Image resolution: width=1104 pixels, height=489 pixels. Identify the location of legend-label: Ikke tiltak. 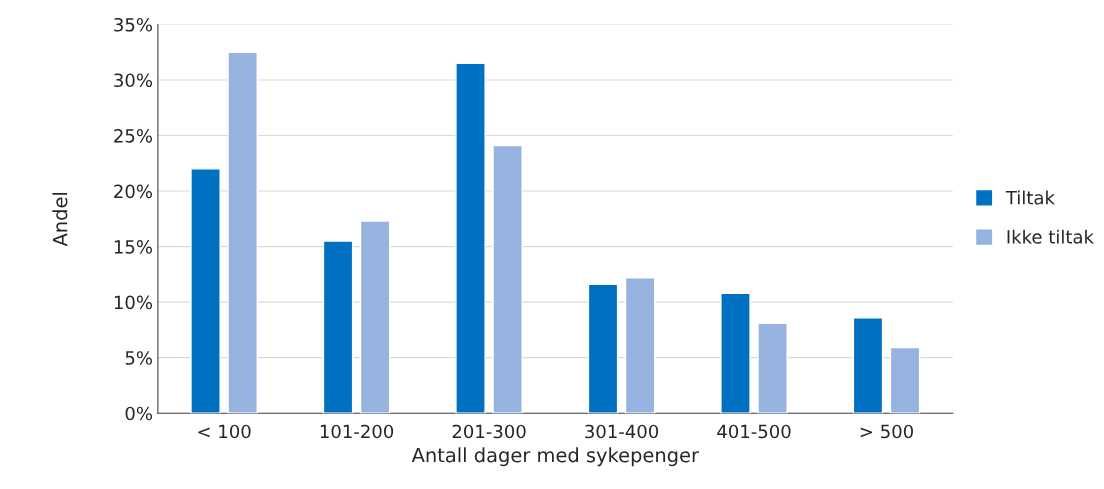
(1050, 236).